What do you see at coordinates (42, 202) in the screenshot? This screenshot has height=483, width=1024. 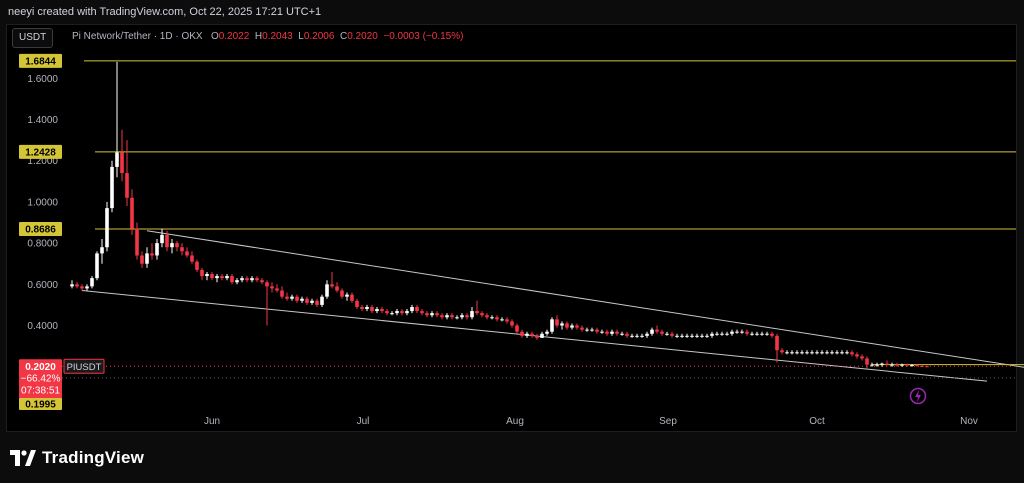 I see `y-tick-label: 1.0000` at bounding box center [42, 202].